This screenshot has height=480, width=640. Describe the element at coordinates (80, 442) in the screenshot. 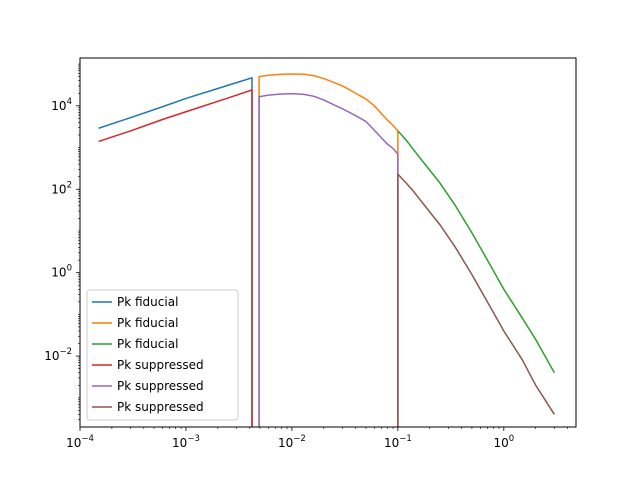

I see `x-tick-label: 10⁻⁴` at that location.